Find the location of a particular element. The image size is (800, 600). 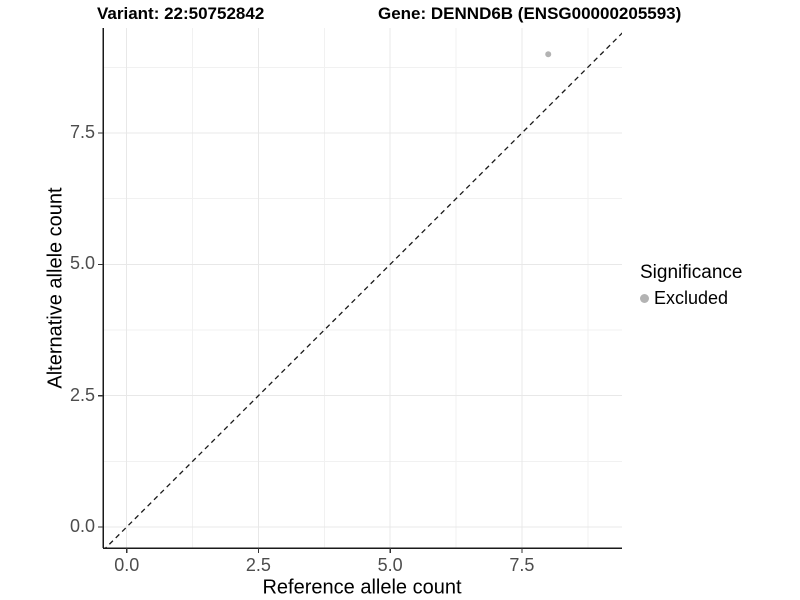

legend-key-dot-icon is located at coordinates (644, 298).